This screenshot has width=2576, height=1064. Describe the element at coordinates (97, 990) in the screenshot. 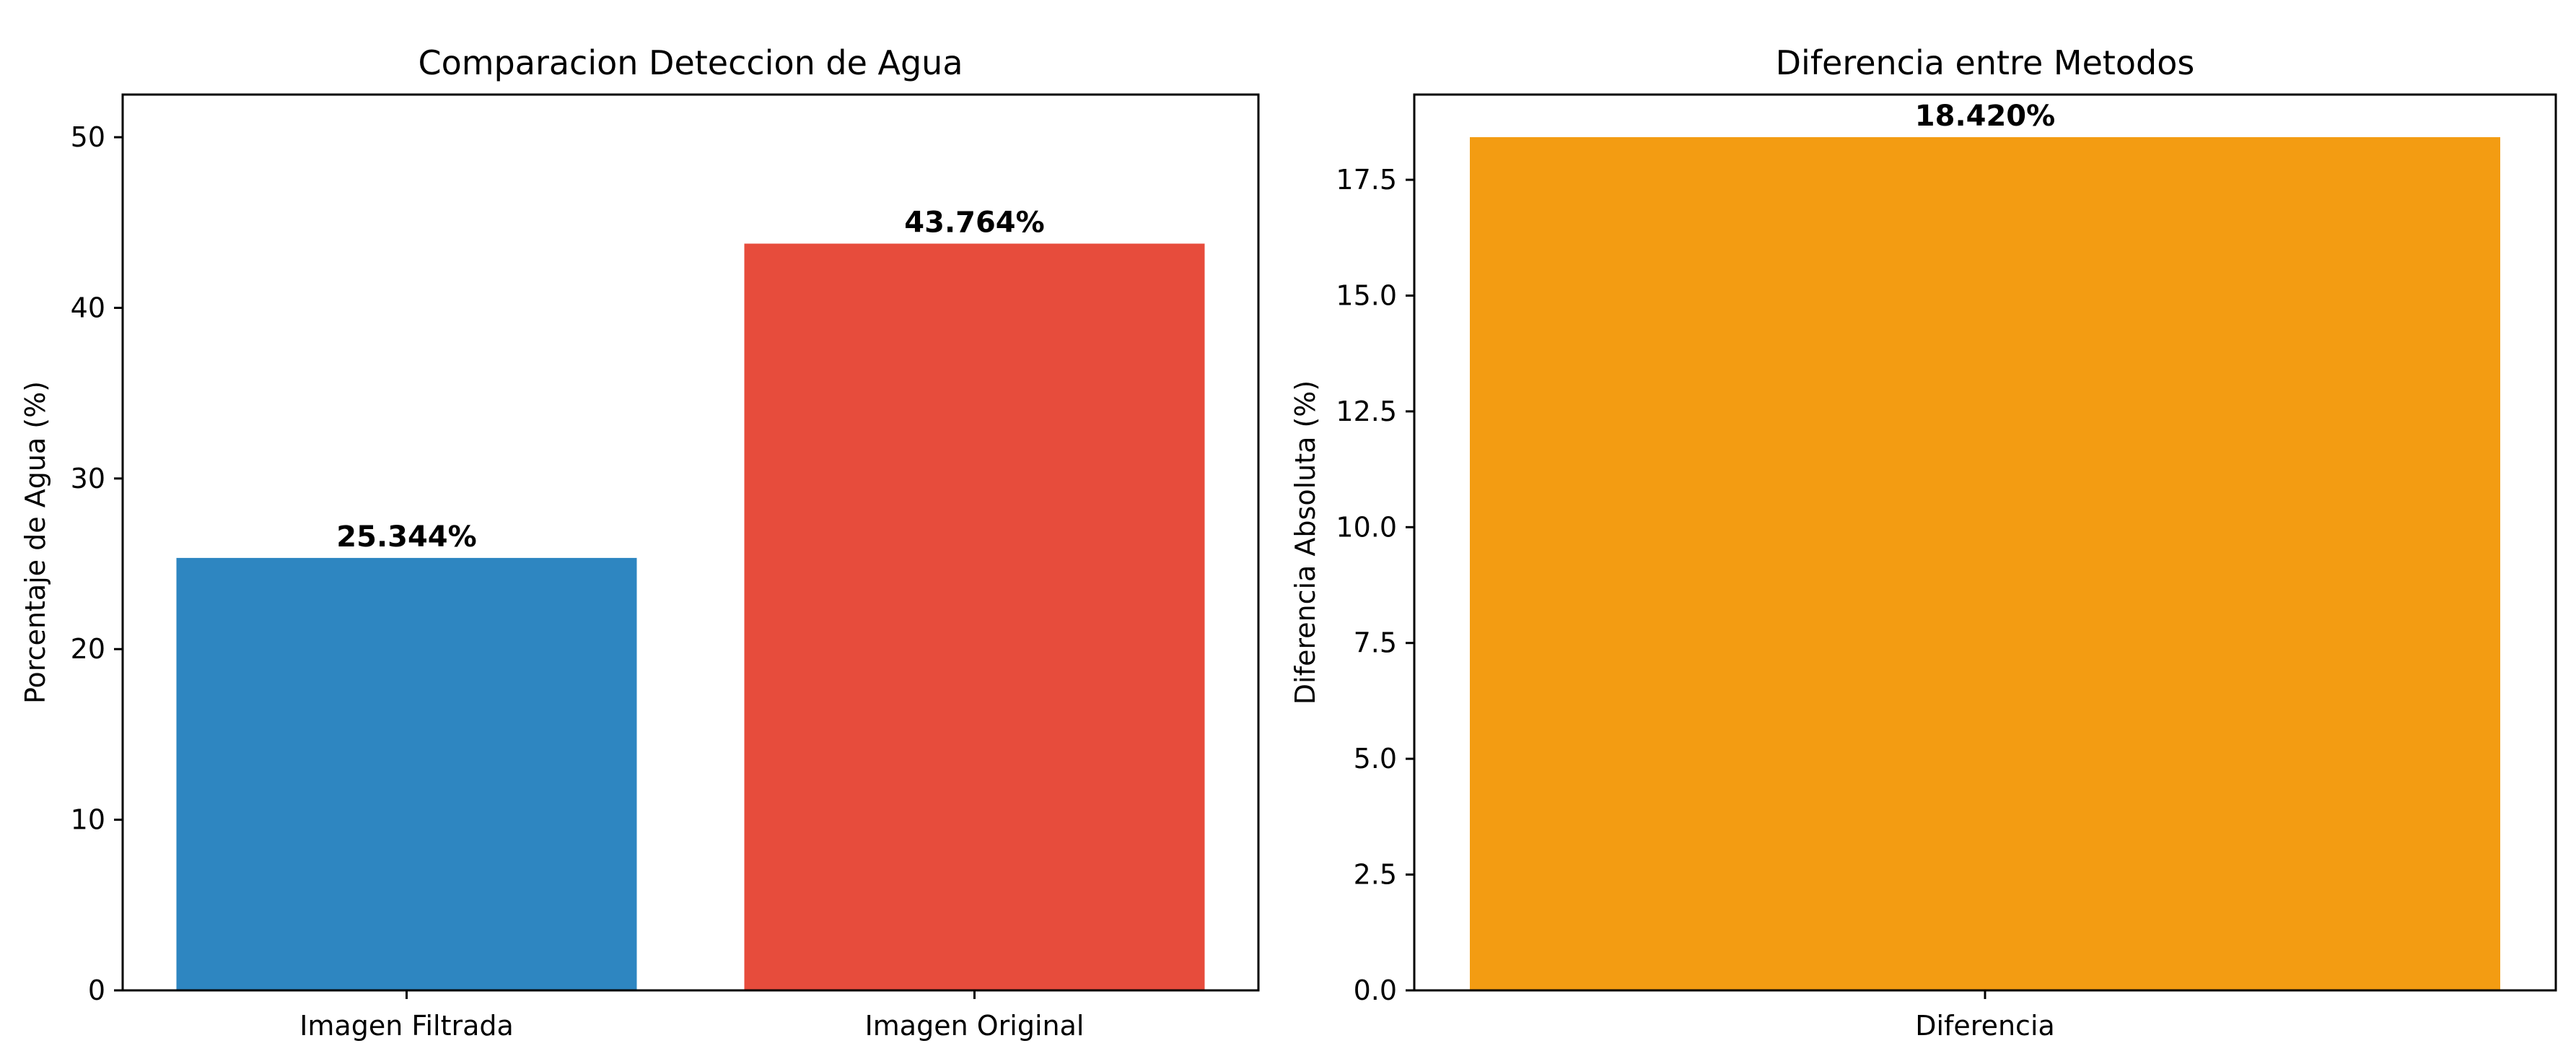

I see `y-tick-label: 0` at that location.